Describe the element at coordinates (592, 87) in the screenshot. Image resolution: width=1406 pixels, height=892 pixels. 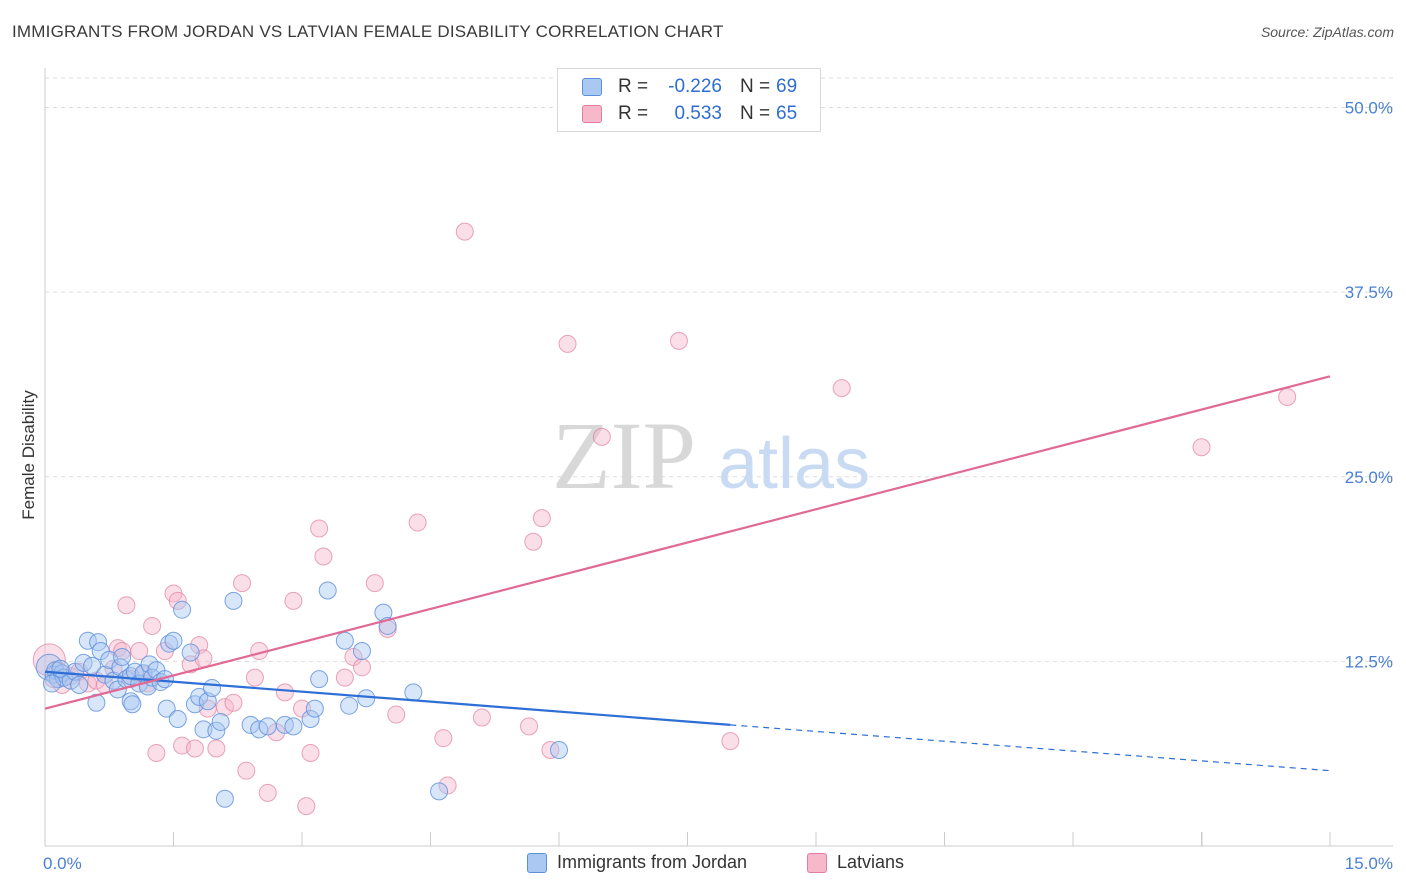
I see `jordan-swatch` at that location.